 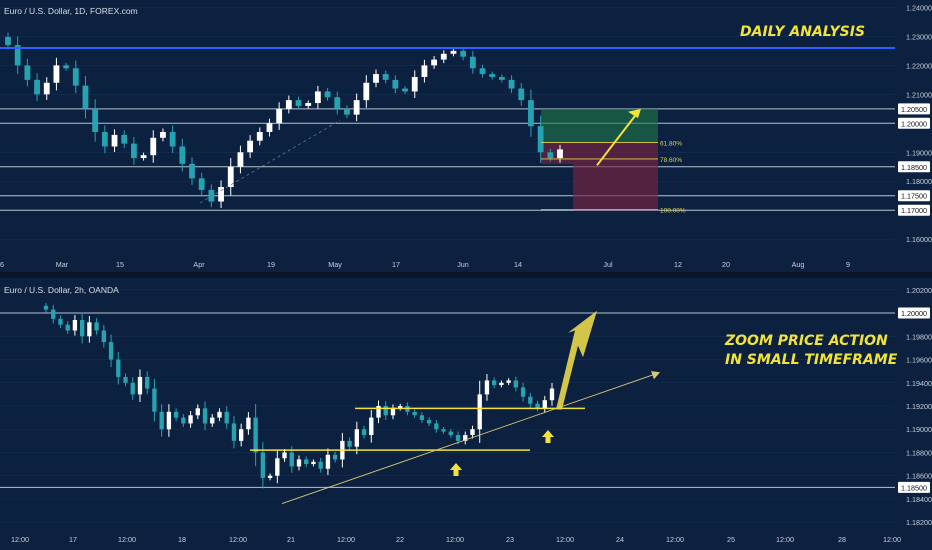 I want to click on rising-trendline, so click(x=469, y=439).